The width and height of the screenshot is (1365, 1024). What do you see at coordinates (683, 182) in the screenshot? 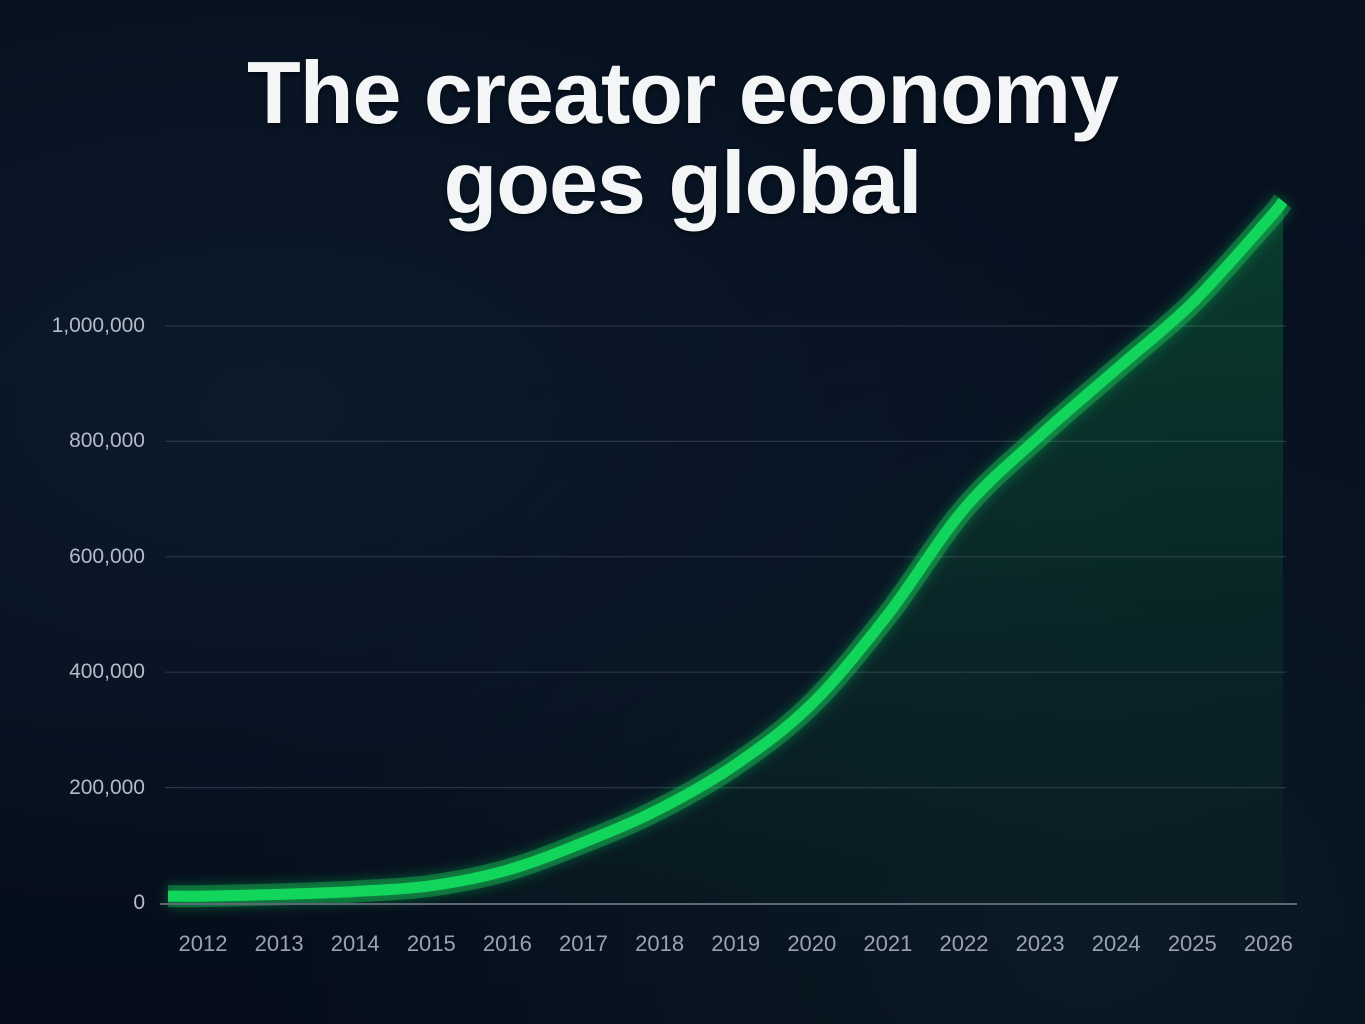
I see `chart-title-line-2: goes global` at bounding box center [683, 182].